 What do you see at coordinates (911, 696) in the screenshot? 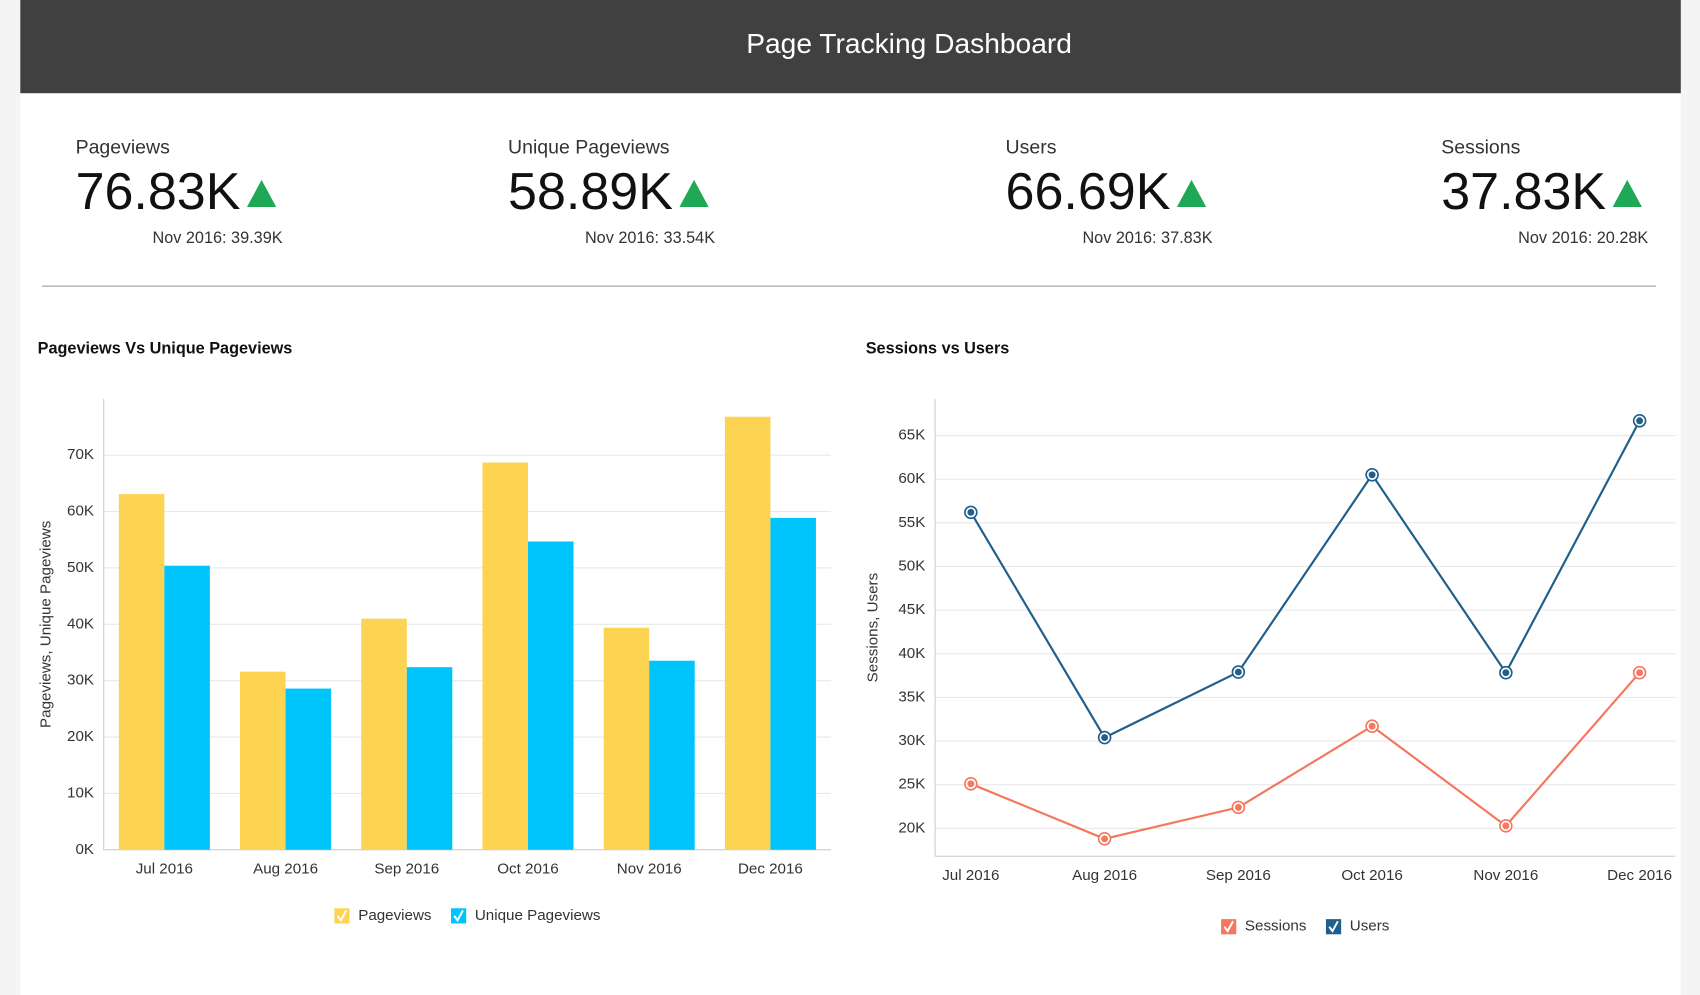
I see `y-tick-label: 35K` at bounding box center [911, 696].